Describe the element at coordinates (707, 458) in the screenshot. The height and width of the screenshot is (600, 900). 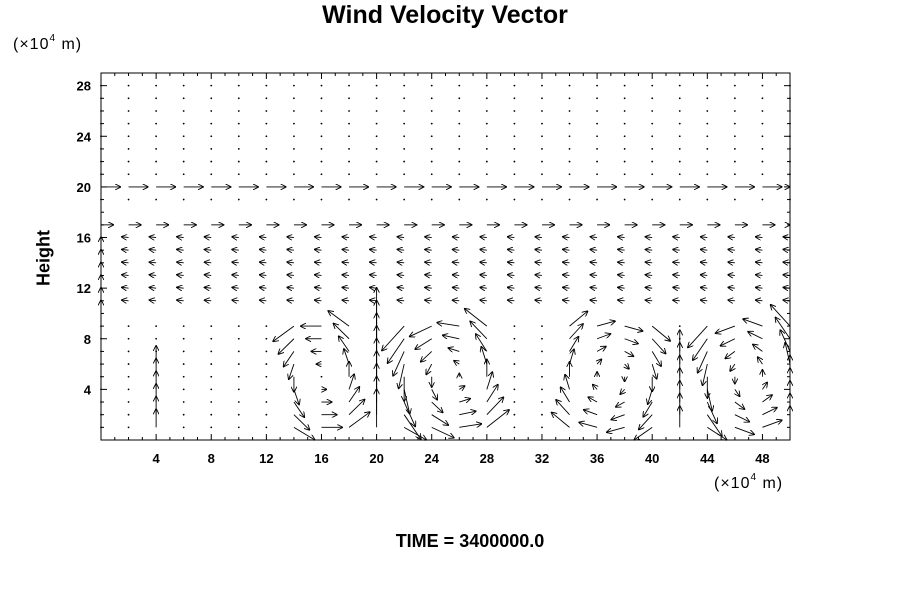
I see `x-tick-label: 44` at that location.